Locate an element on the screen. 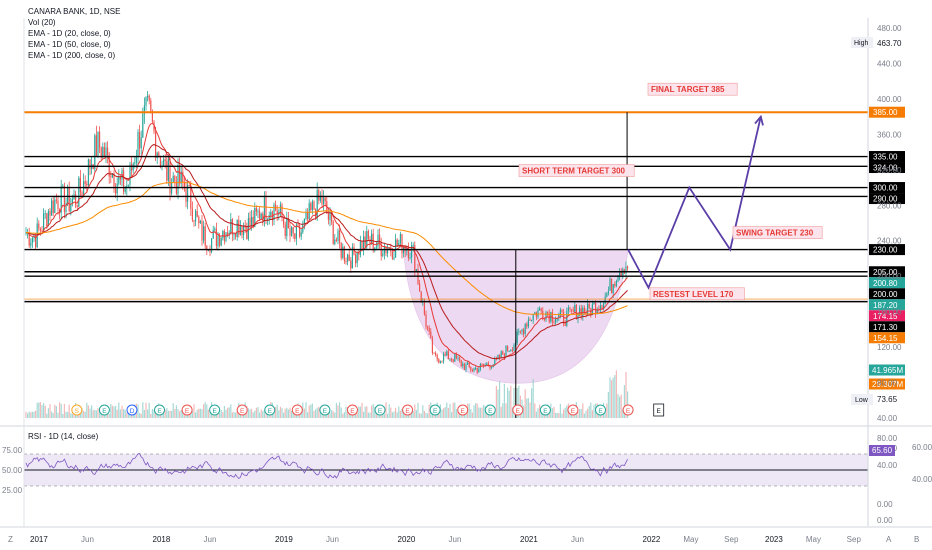 The height and width of the screenshot is (550, 932). level-price-label: 171.30 is located at coordinates (885, 327).